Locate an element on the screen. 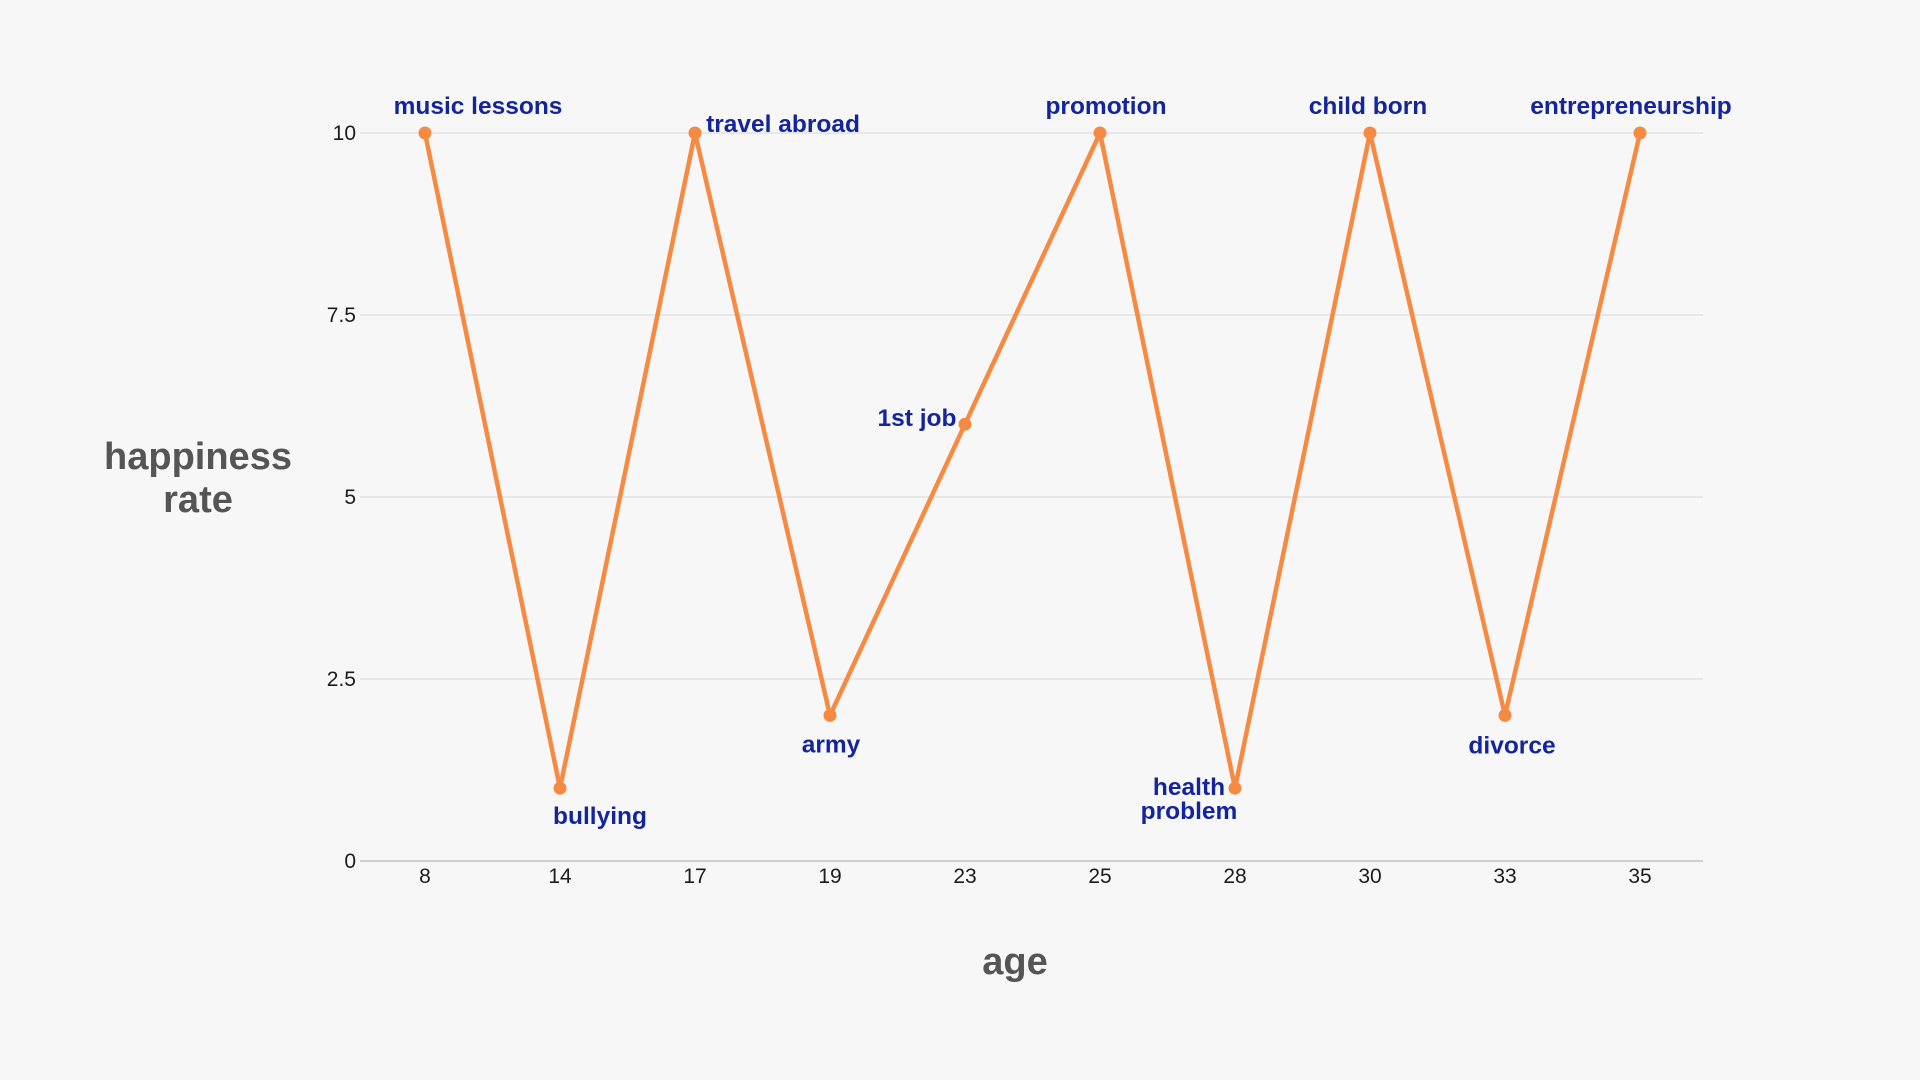 The width and height of the screenshot is (1920, 1080). y-tick-label-2-5: 2.5 is located at coordinates (341, 679).